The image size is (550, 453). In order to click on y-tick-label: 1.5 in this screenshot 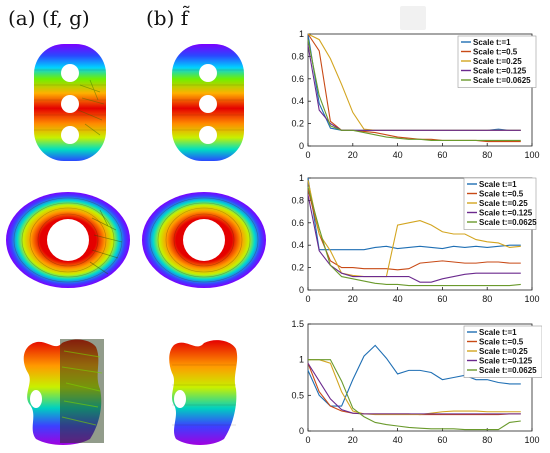, I will do `click(297, 324)`.